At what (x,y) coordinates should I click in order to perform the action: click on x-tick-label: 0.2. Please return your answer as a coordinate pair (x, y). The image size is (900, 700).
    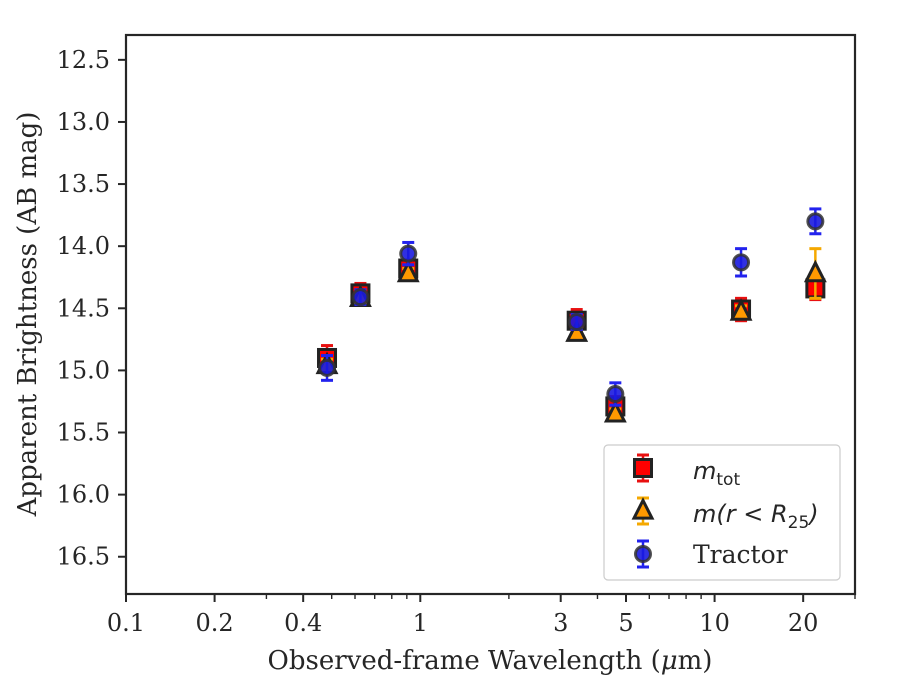
    Looking at the image, I should click on (215, 623).